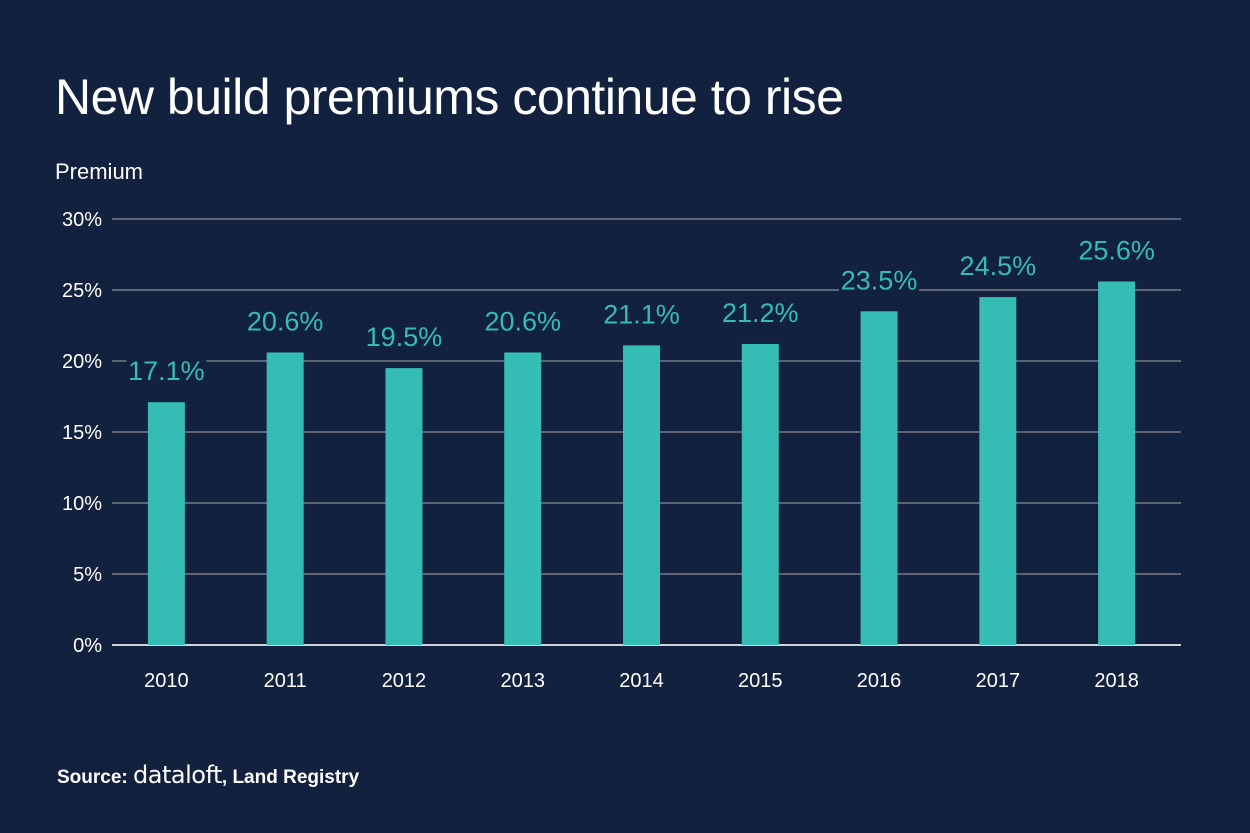  I want to click on y-tick-label: 5%, so click(87, 575).